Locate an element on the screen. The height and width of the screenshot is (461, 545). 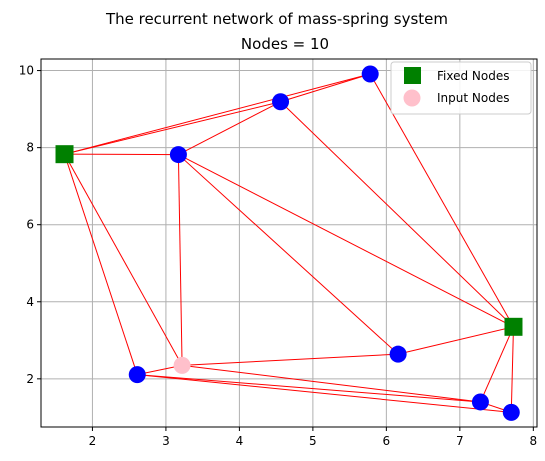
legend-fixed-label: Fixed Nodes is located at coordinates (473, 76).